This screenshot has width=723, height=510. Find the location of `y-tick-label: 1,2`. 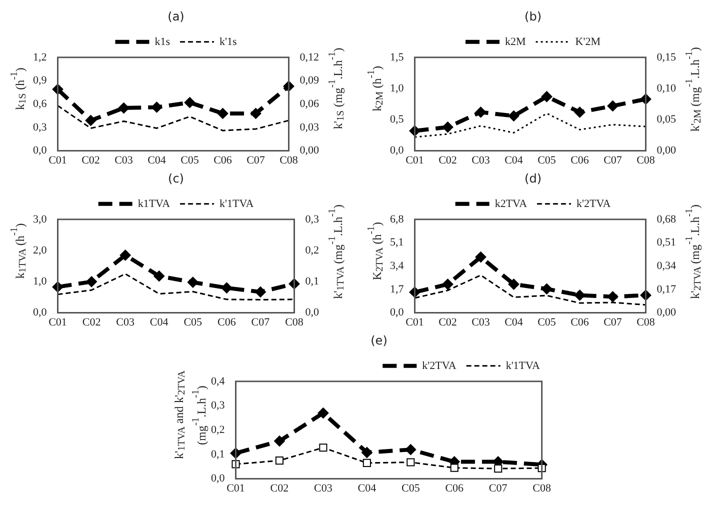

y-tick-label: 1,2 is located at coordinates (40, 57).